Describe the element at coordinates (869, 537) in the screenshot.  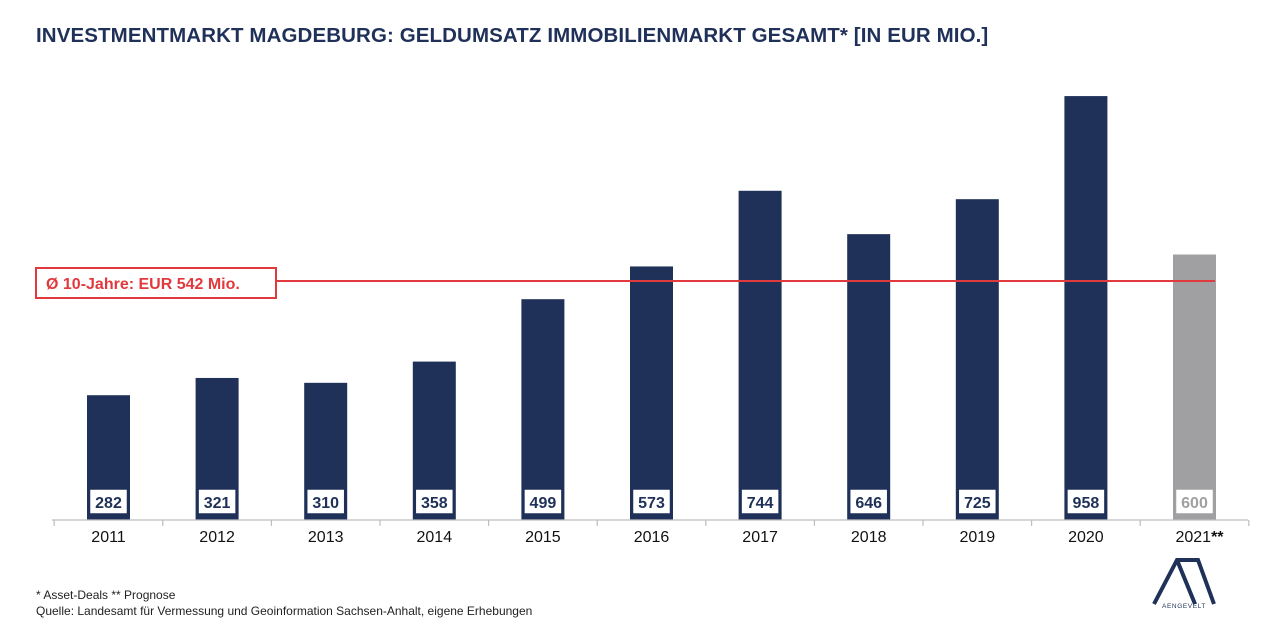
I see `x-tick-label: 2018` at that location.